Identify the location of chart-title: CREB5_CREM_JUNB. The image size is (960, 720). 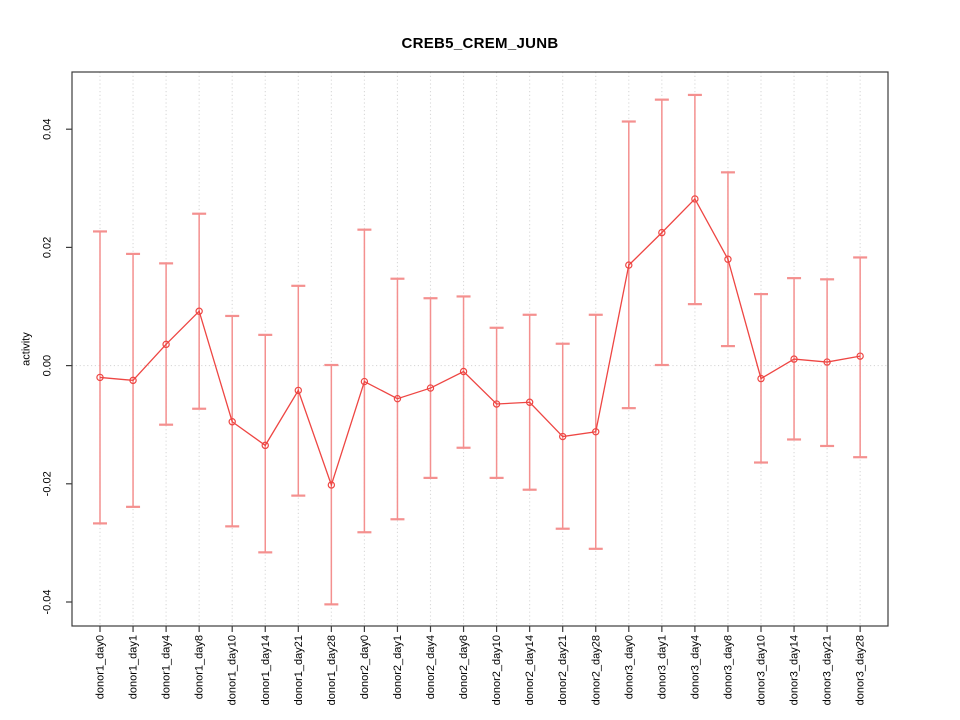
(479, 43).